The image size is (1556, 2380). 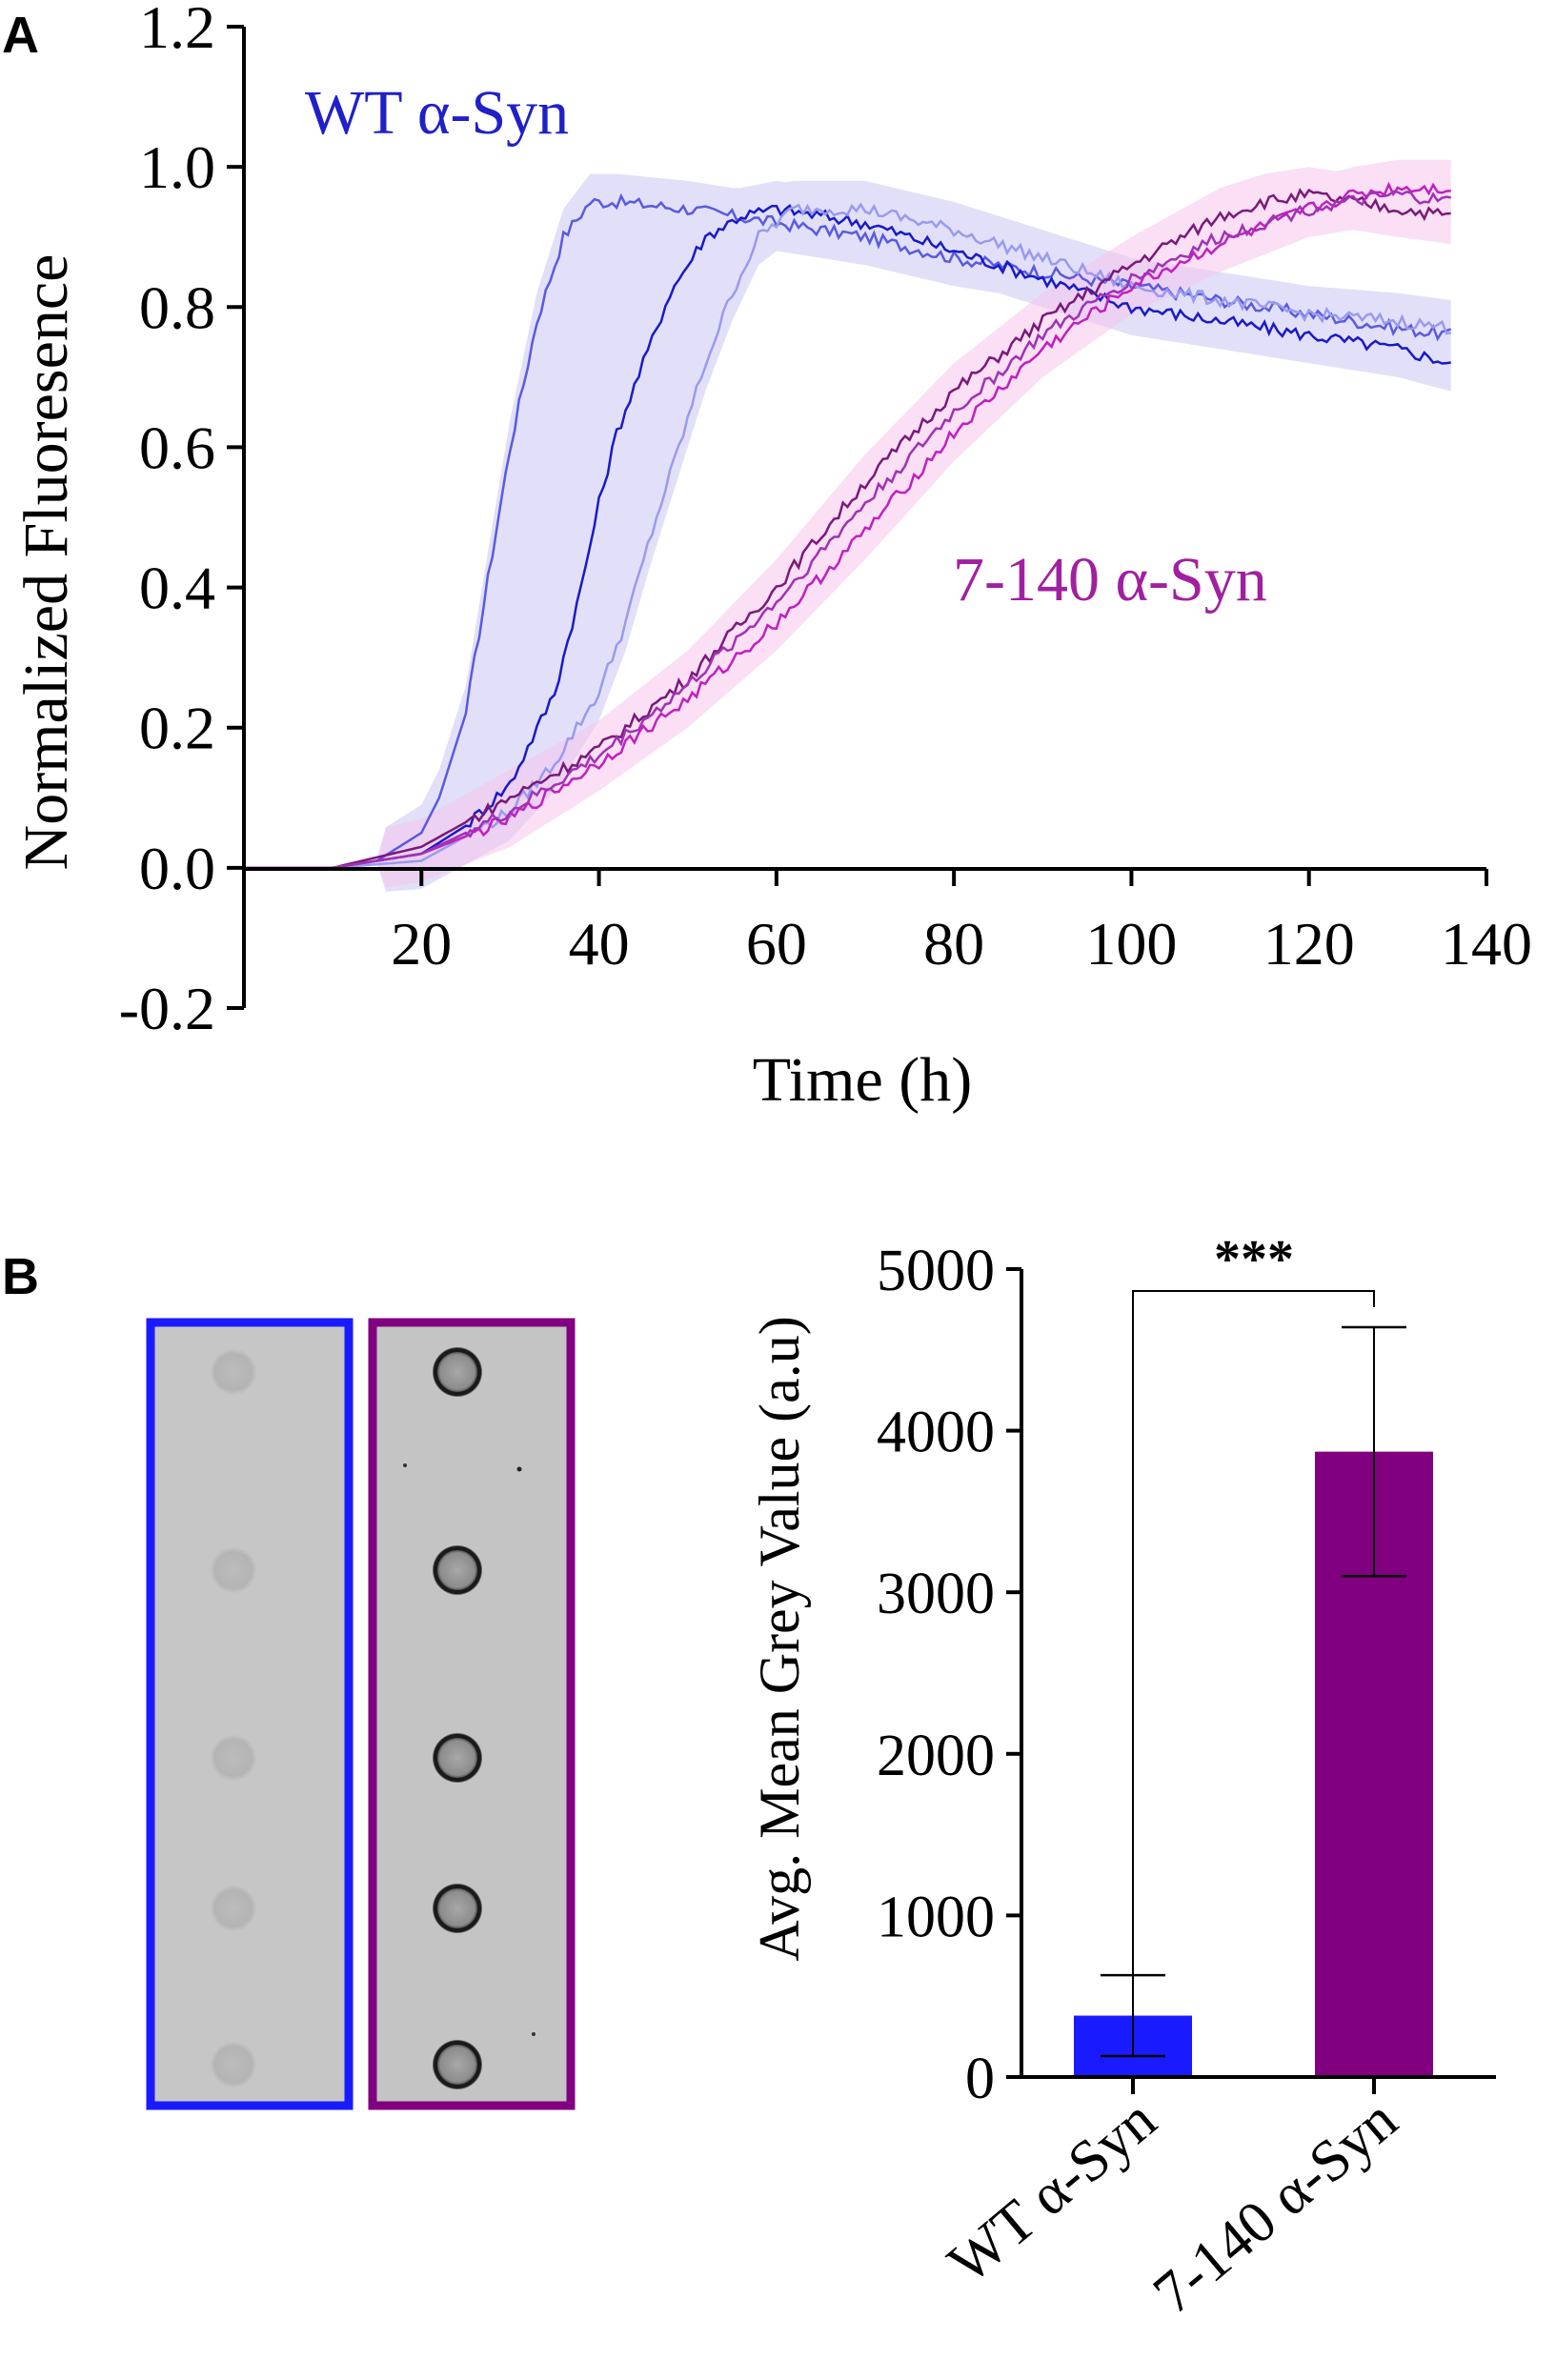 What do you see at coordinates (233, 1718) in the screenshot?
I see `wt-dots` at bounding box center [233, 1718].